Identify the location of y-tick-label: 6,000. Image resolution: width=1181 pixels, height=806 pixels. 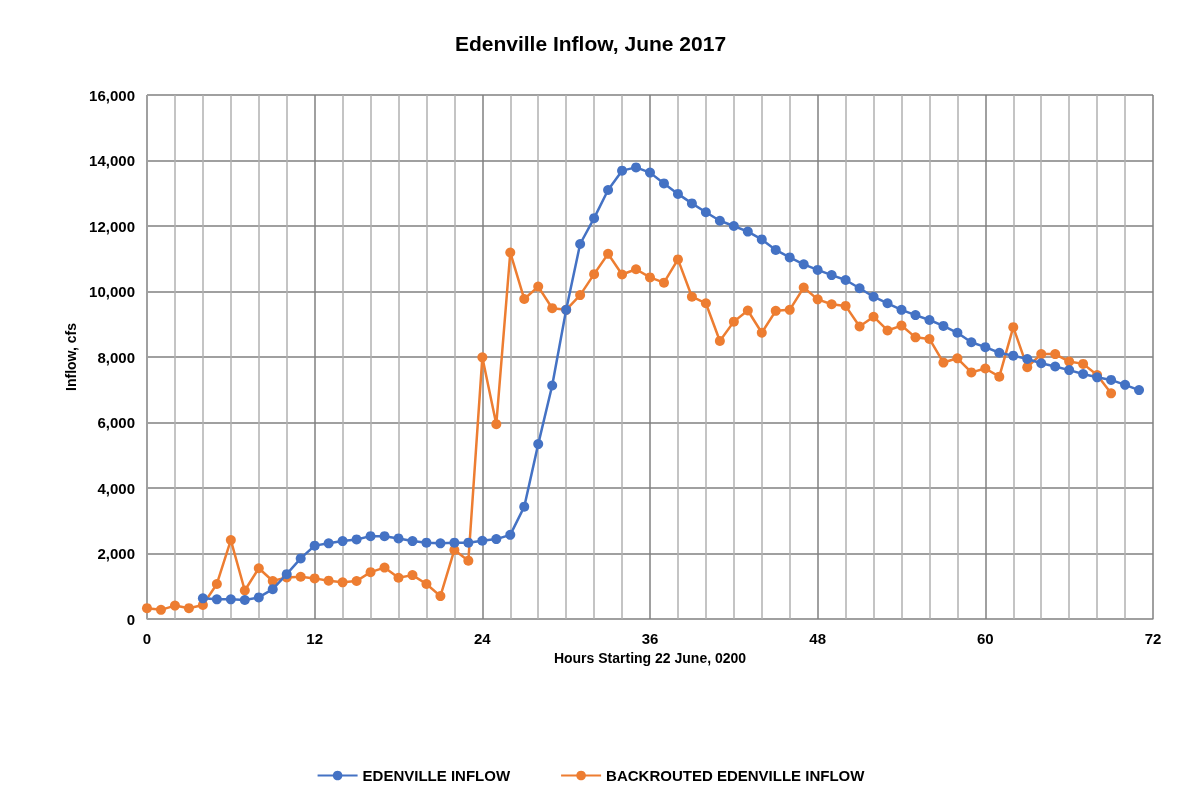
(116, 422).